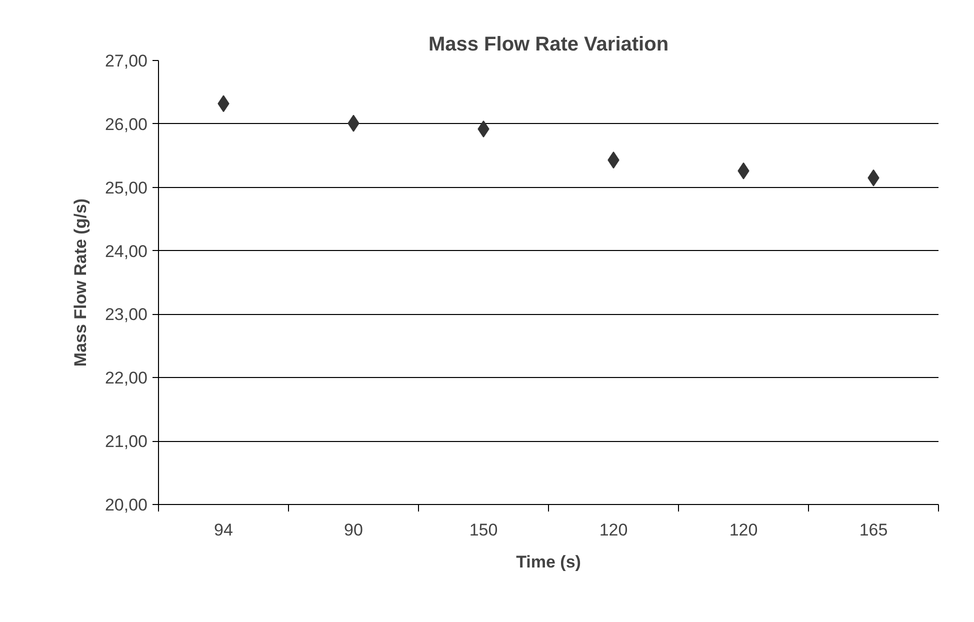 This screenshot has height=622, width=974. I want to click on x-axis-title: Time (s), so click(548, 562).